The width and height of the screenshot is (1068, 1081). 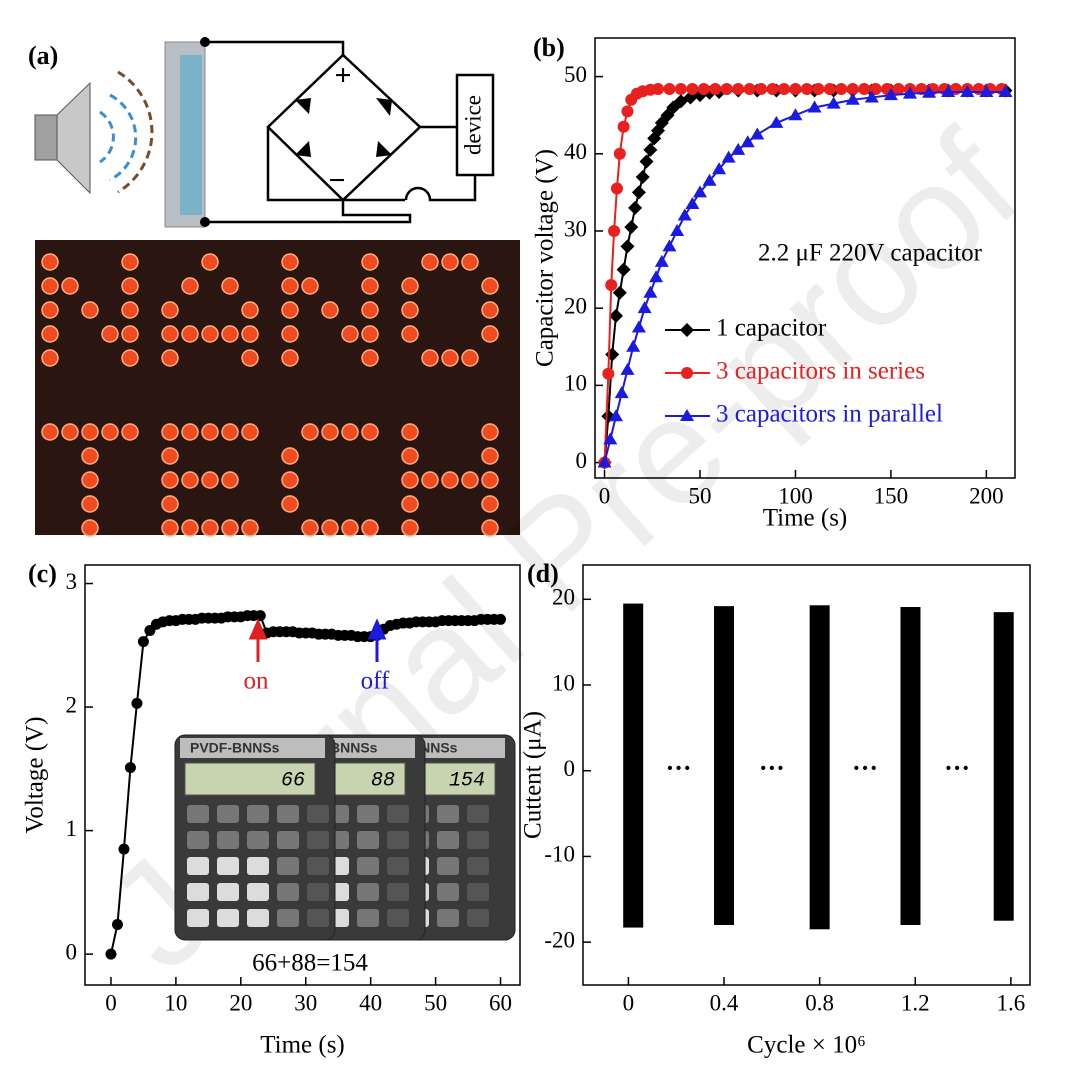 What do you see at coordinates (549, 47) in the screenshot?
I see `panel-label: (b)` at bounding box center [549, 47].